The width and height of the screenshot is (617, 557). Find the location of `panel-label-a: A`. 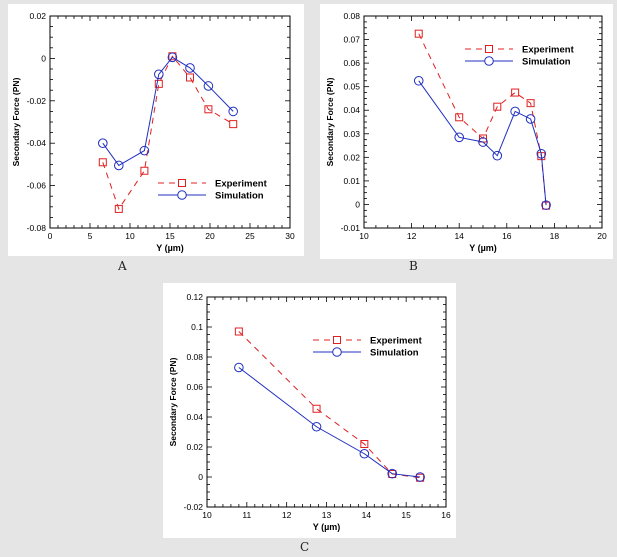

panel-label-a: A is located at coordinates (122, 266).